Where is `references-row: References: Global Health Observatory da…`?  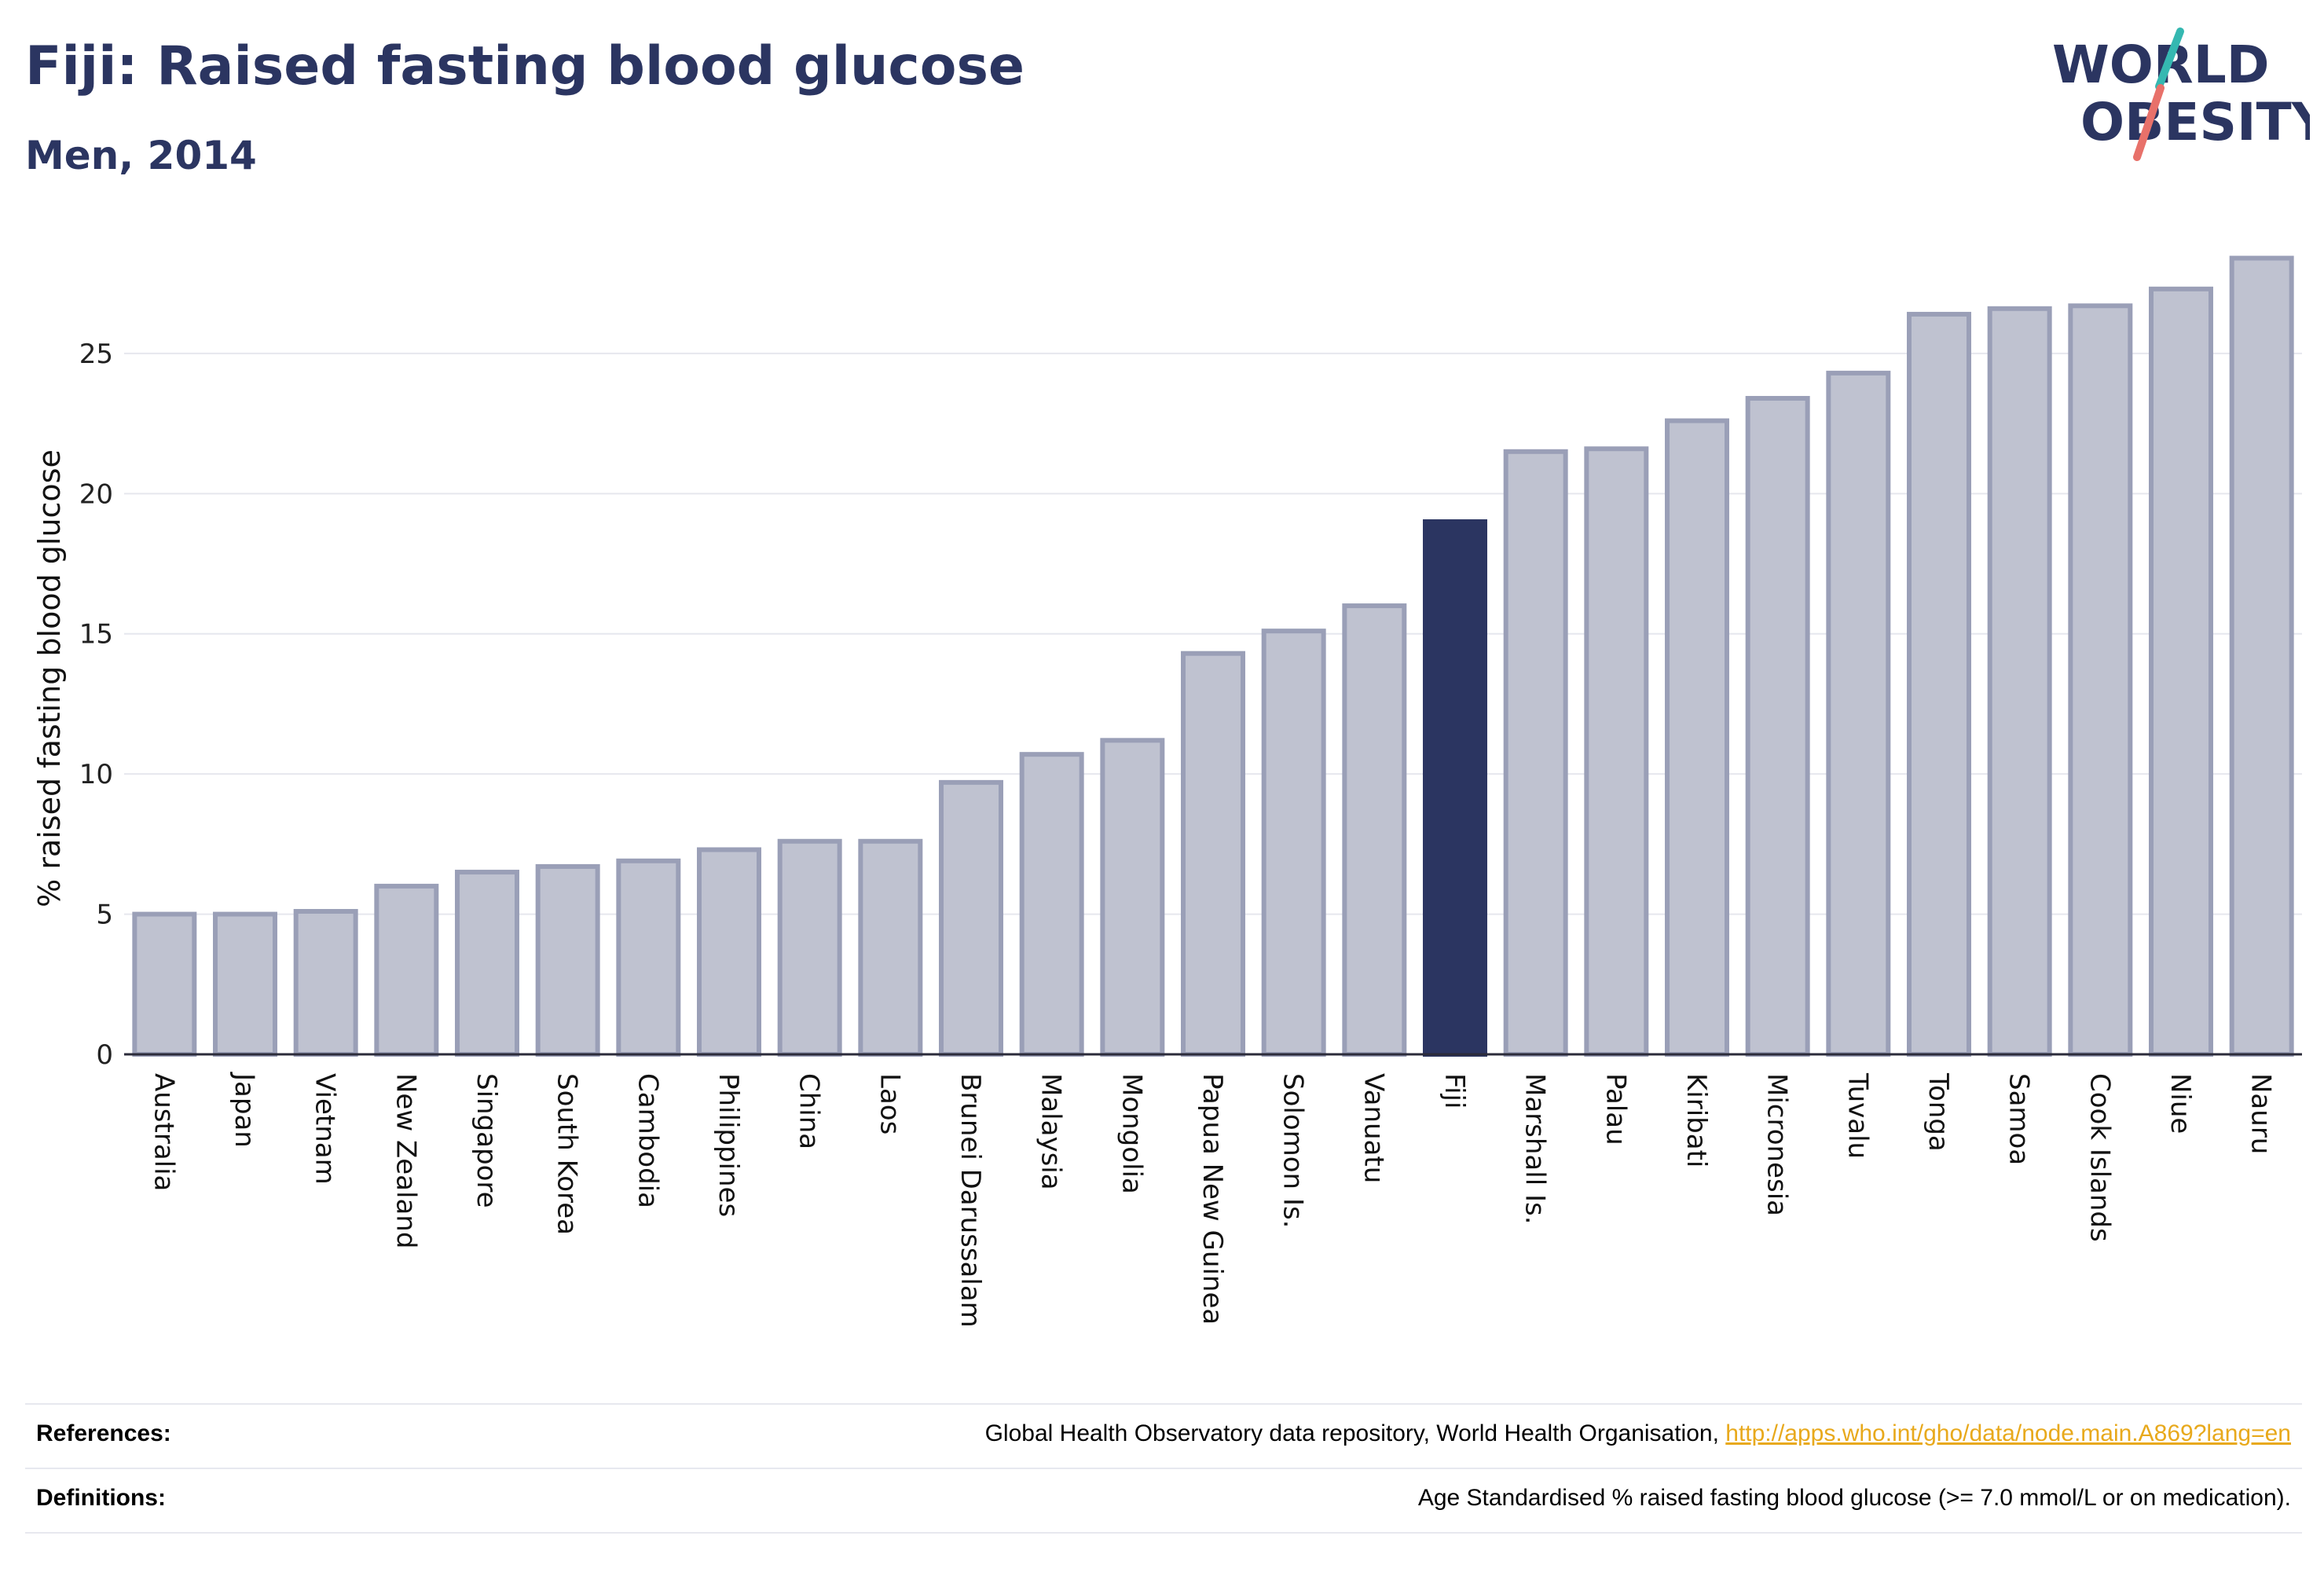
references-row: References: Global Health Observatory da… is located at coordinates (1163, 1435).